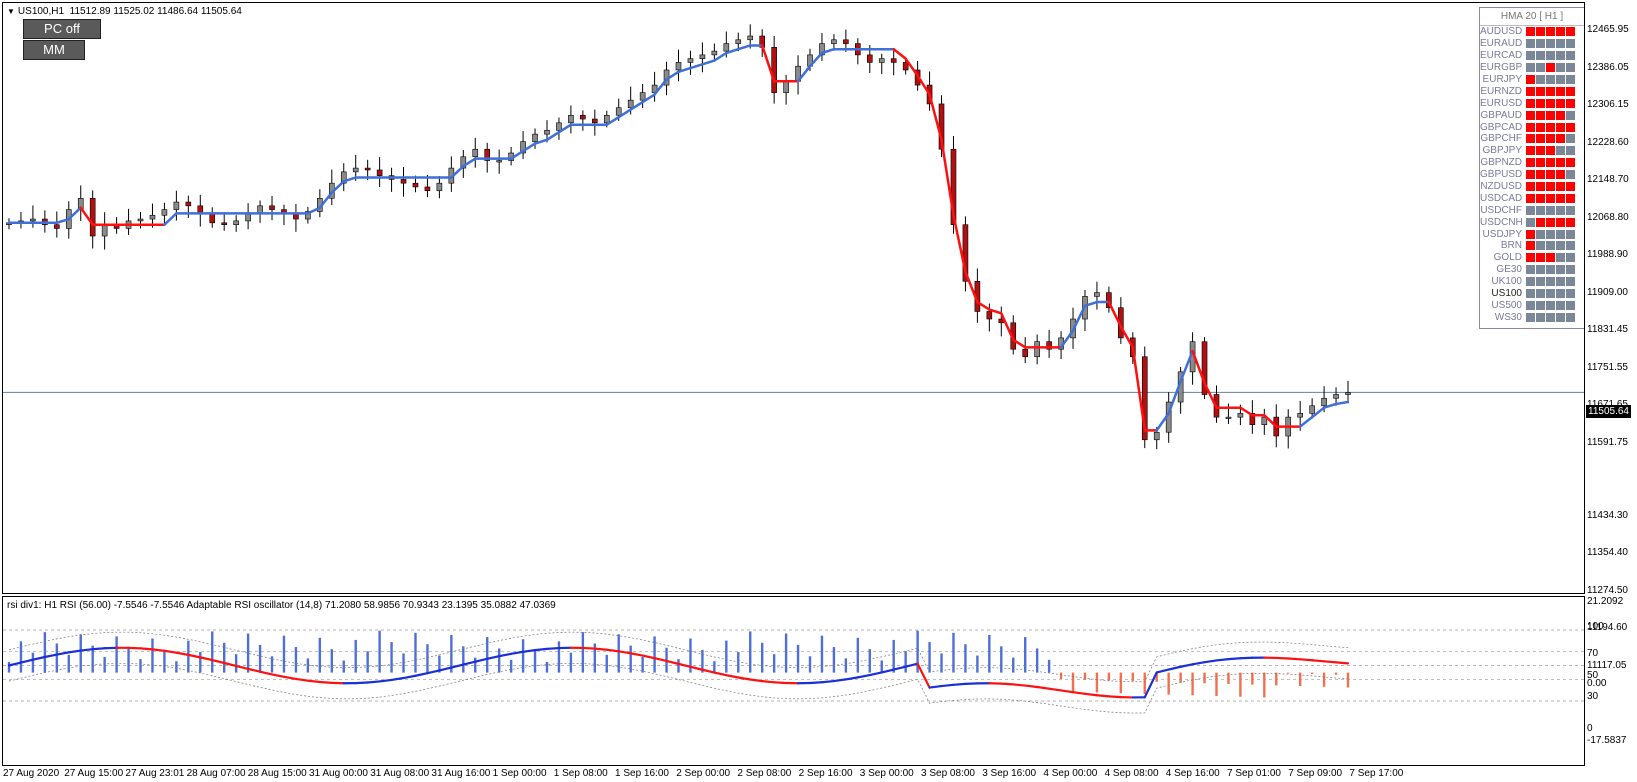 This screenshot has width=1637, height=782. I want to click on hma-row-usdchf: USDCHF, so click(1532, 210).